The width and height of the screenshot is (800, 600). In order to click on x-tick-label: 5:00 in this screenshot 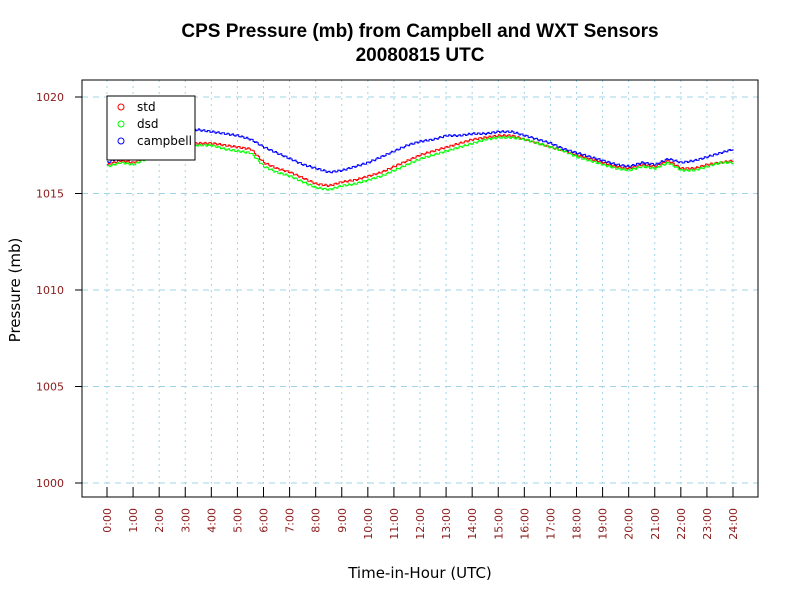, I will do `click(237, 520)`.